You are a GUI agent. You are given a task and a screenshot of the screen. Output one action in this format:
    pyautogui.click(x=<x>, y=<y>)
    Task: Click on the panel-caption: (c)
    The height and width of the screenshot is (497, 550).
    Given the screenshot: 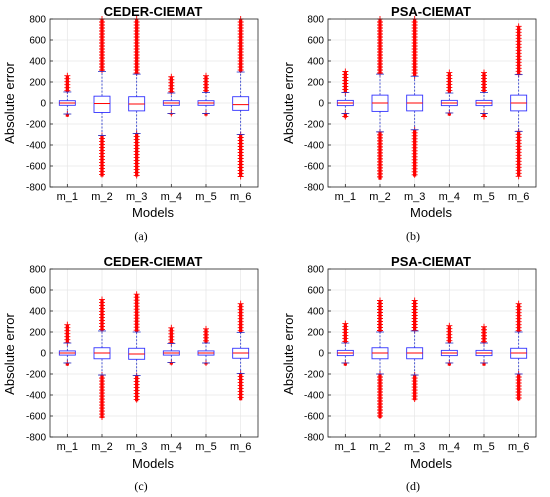 What is the action you would take?
    pyautogui.click(x=140, y=486)
    